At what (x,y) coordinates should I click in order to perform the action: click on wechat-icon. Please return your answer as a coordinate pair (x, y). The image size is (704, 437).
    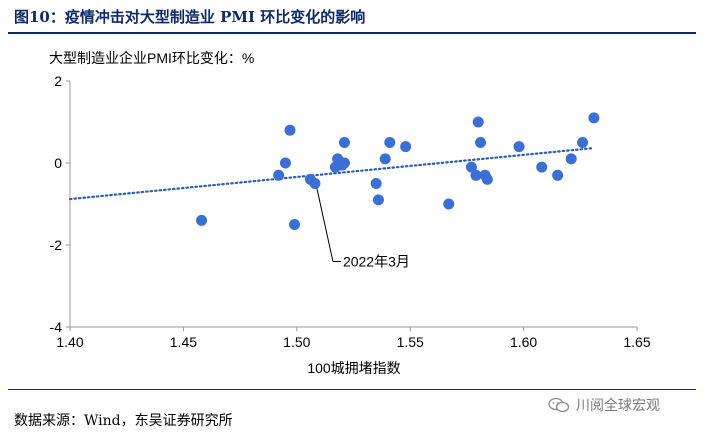
    Looking at the image, I should click on (559, 405).